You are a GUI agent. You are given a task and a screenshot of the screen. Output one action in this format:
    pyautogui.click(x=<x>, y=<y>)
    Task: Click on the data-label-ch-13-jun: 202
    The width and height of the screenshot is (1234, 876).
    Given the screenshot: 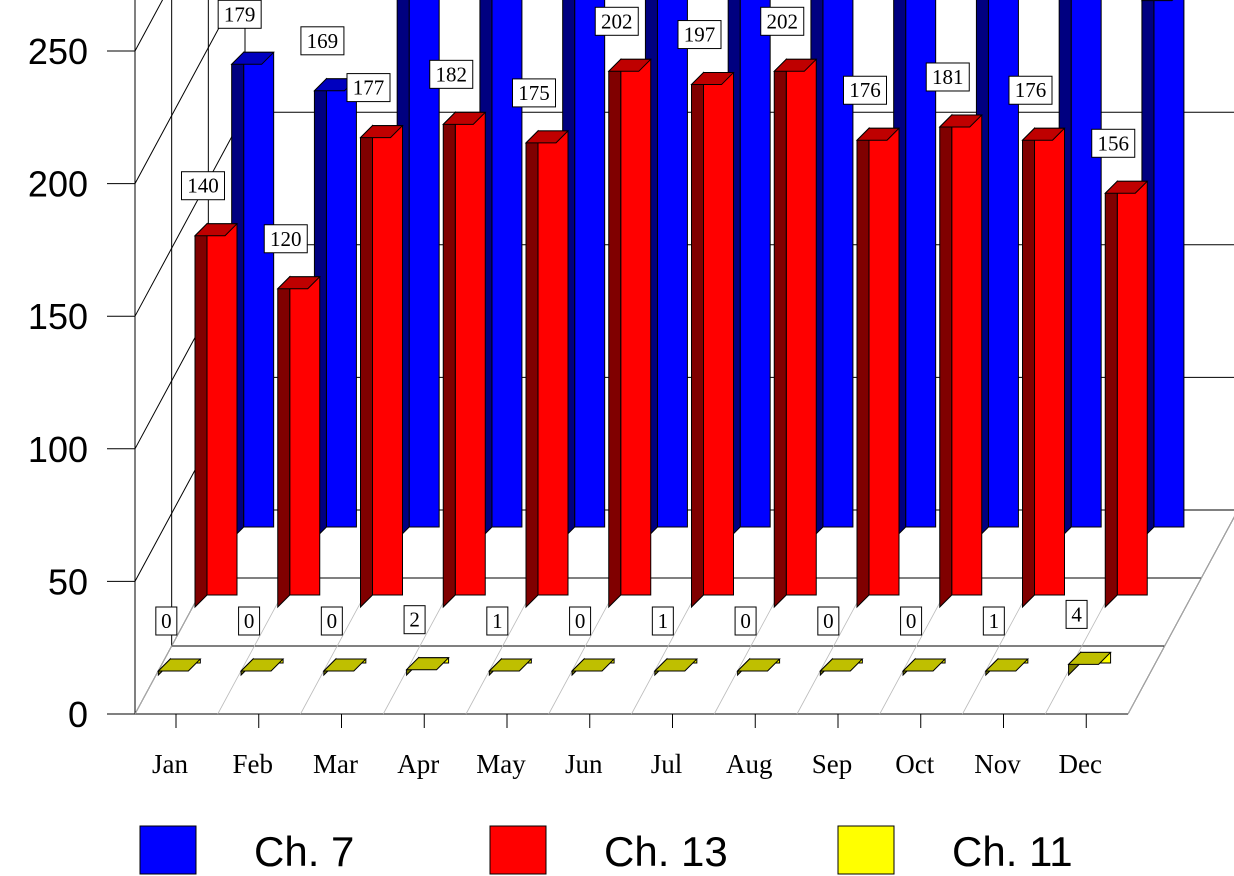 What is the action you would take?
    pyautogui.click(x=616, y=21)
    